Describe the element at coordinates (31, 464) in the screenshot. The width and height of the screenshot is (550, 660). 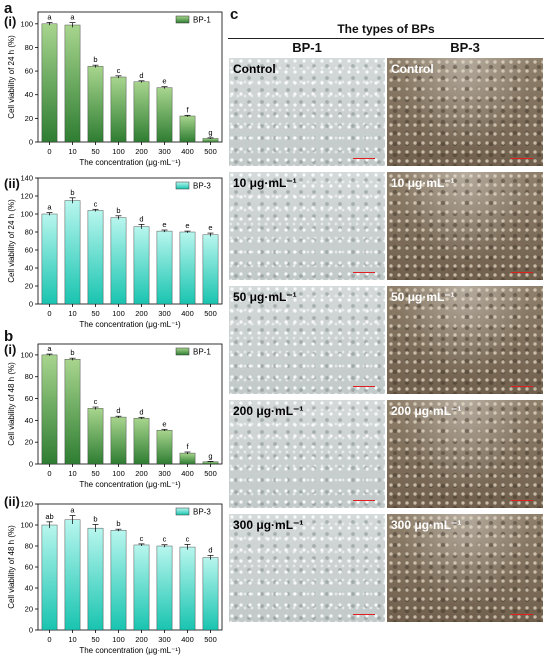
I see `y-tick-label: 0` at that location.